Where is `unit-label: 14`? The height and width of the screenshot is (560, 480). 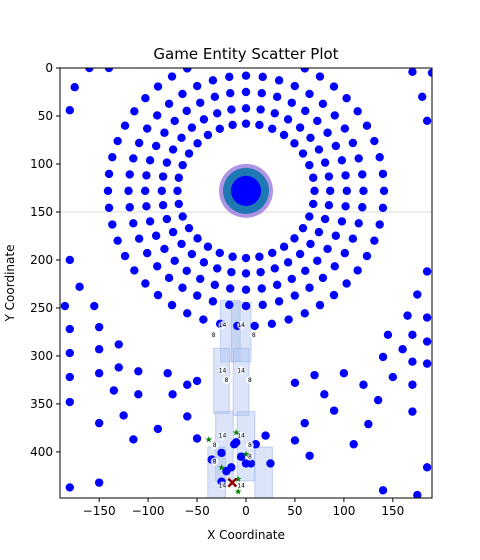
unit-label: 14 is located at coordinates (241, 370).